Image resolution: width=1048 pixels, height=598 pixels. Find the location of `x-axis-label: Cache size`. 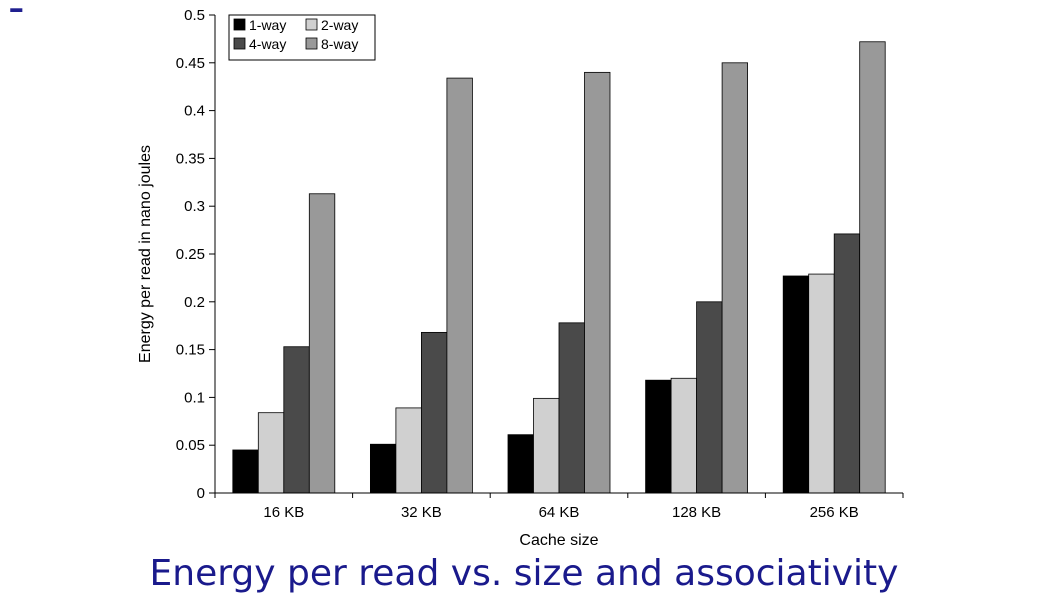

x-axis-label: Cache size is located at coordinates (558, 540).